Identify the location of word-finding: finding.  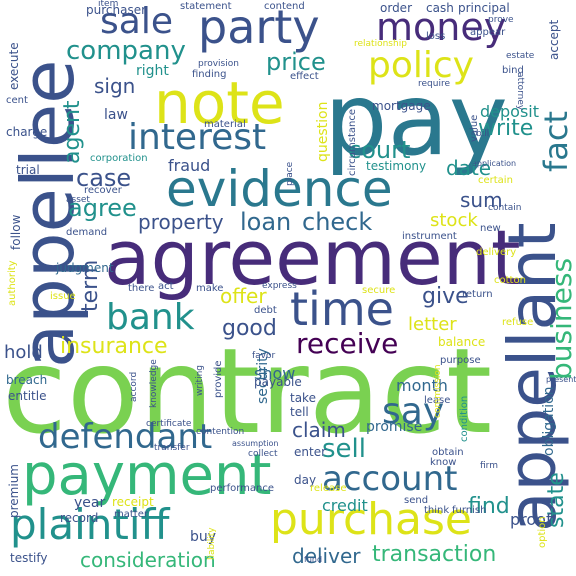
(209, 74).